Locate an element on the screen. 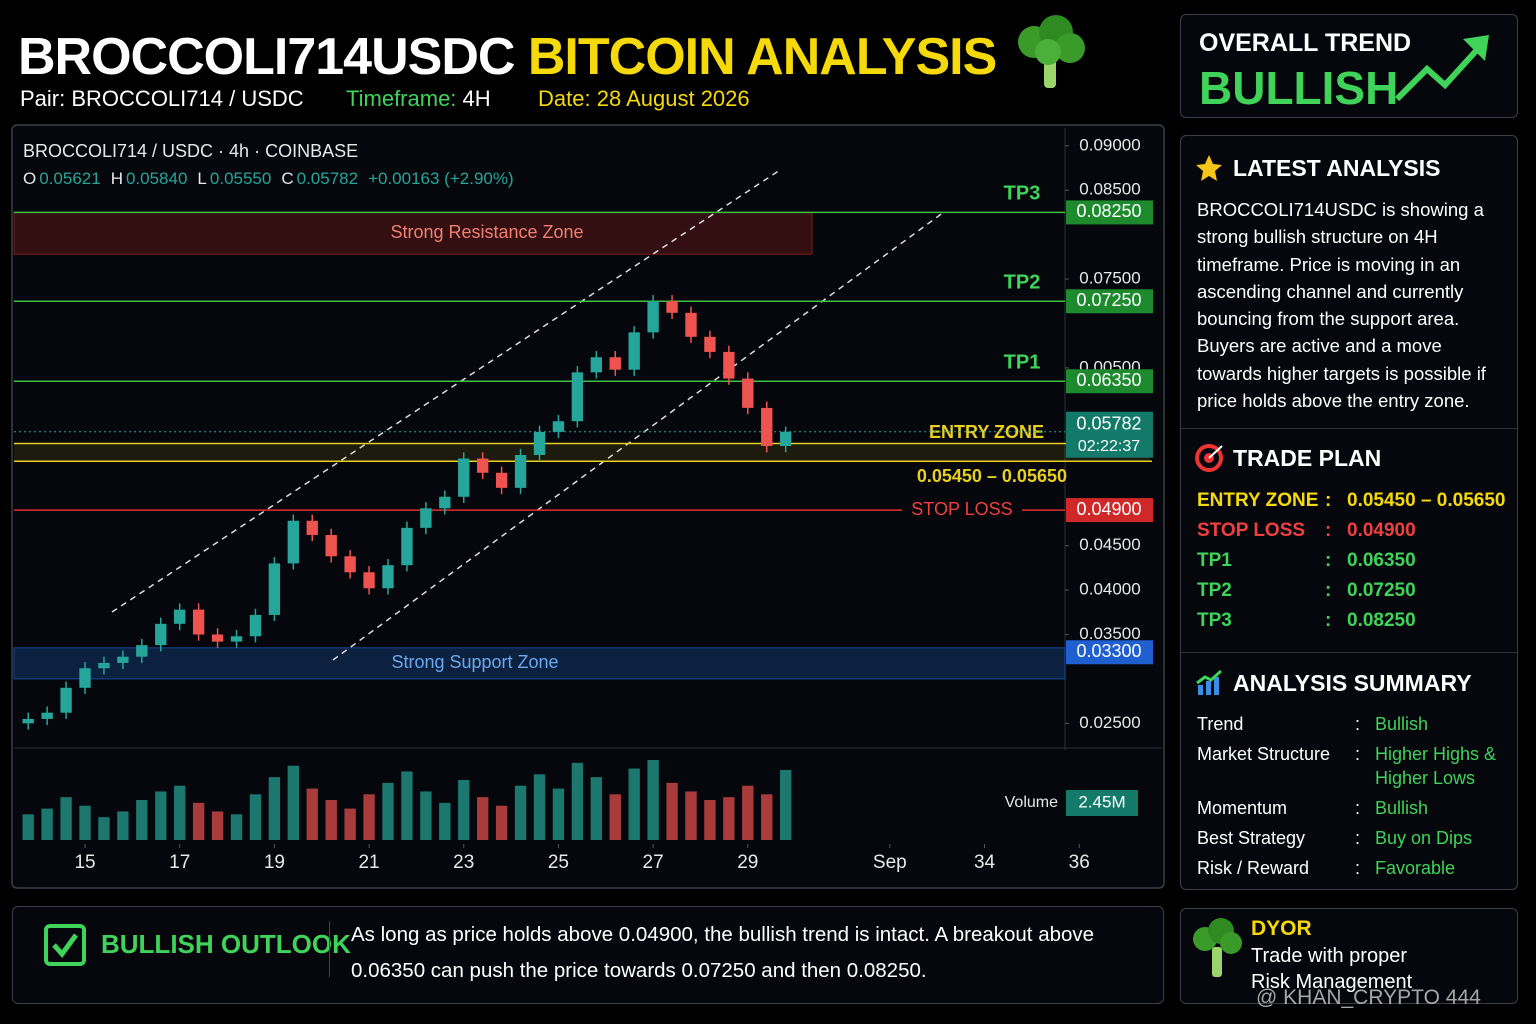 The image size is (1536, 1024). plan-label: TP2 is located at coordinates (1214, 590).